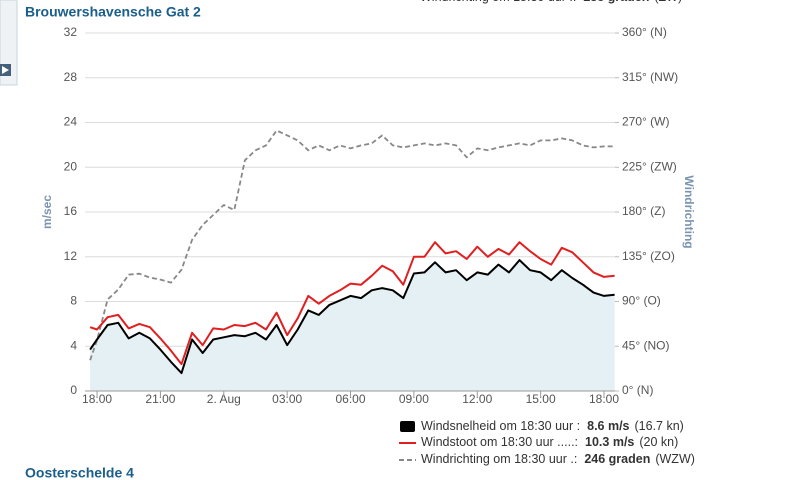 The image size is (800, 480). What do you see at coordinates (648, 256) in the screenshot?
I see `y2-tick-label: 135° (ZO)` at bounding box center [648, 256].